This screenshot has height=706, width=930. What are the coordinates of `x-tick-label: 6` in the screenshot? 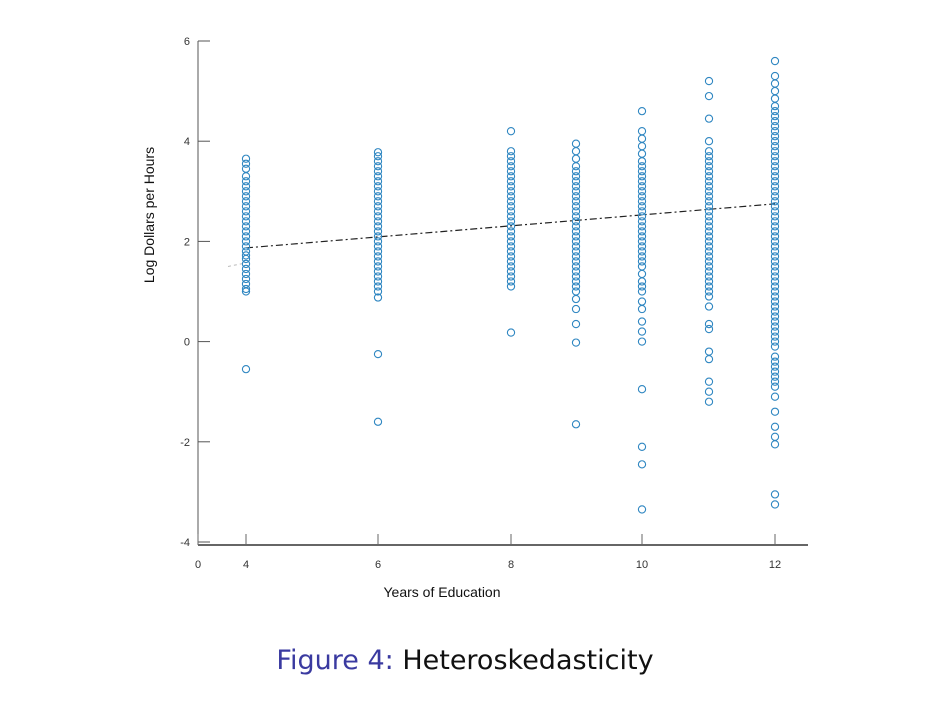 It's located at (378, 565).